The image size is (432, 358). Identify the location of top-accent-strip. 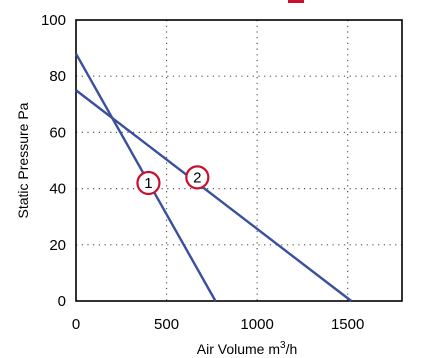
(296, 1).